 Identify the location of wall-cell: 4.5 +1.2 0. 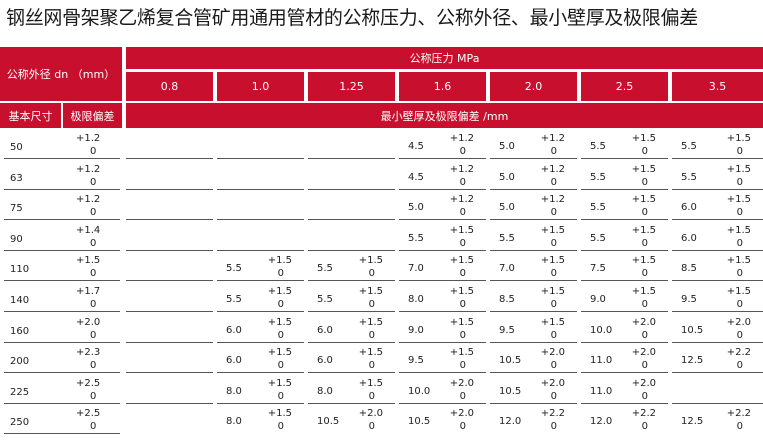
(442, 175).